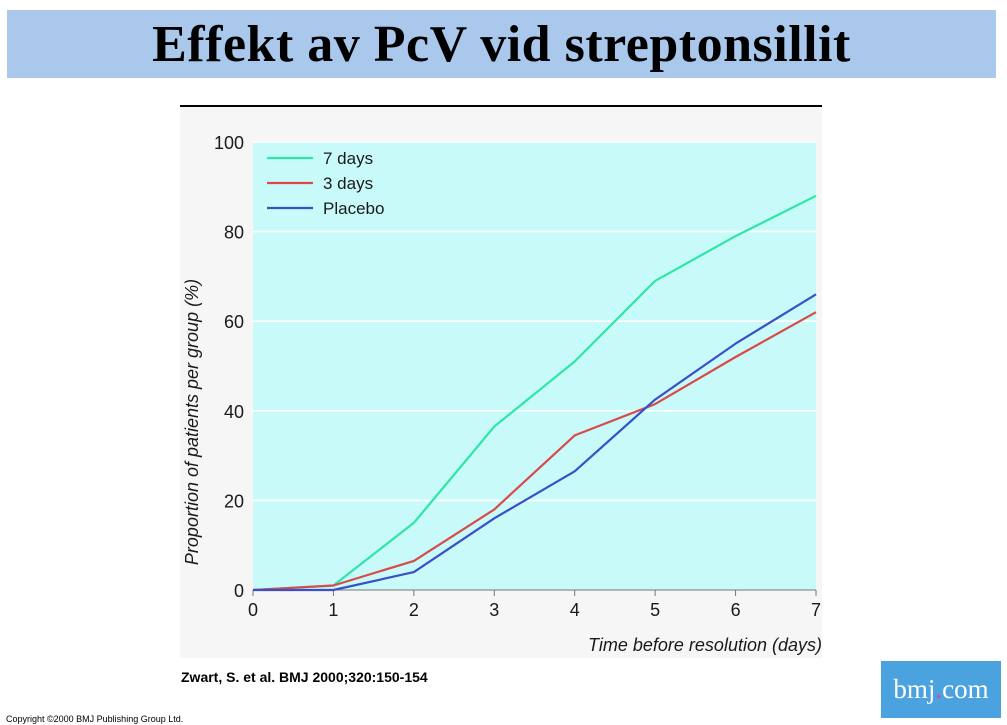 The image size is (1007, 725). Describe the element at coordinates (816, 610) in the screenshot. I see `x-tick-label-7: 7` at that location.